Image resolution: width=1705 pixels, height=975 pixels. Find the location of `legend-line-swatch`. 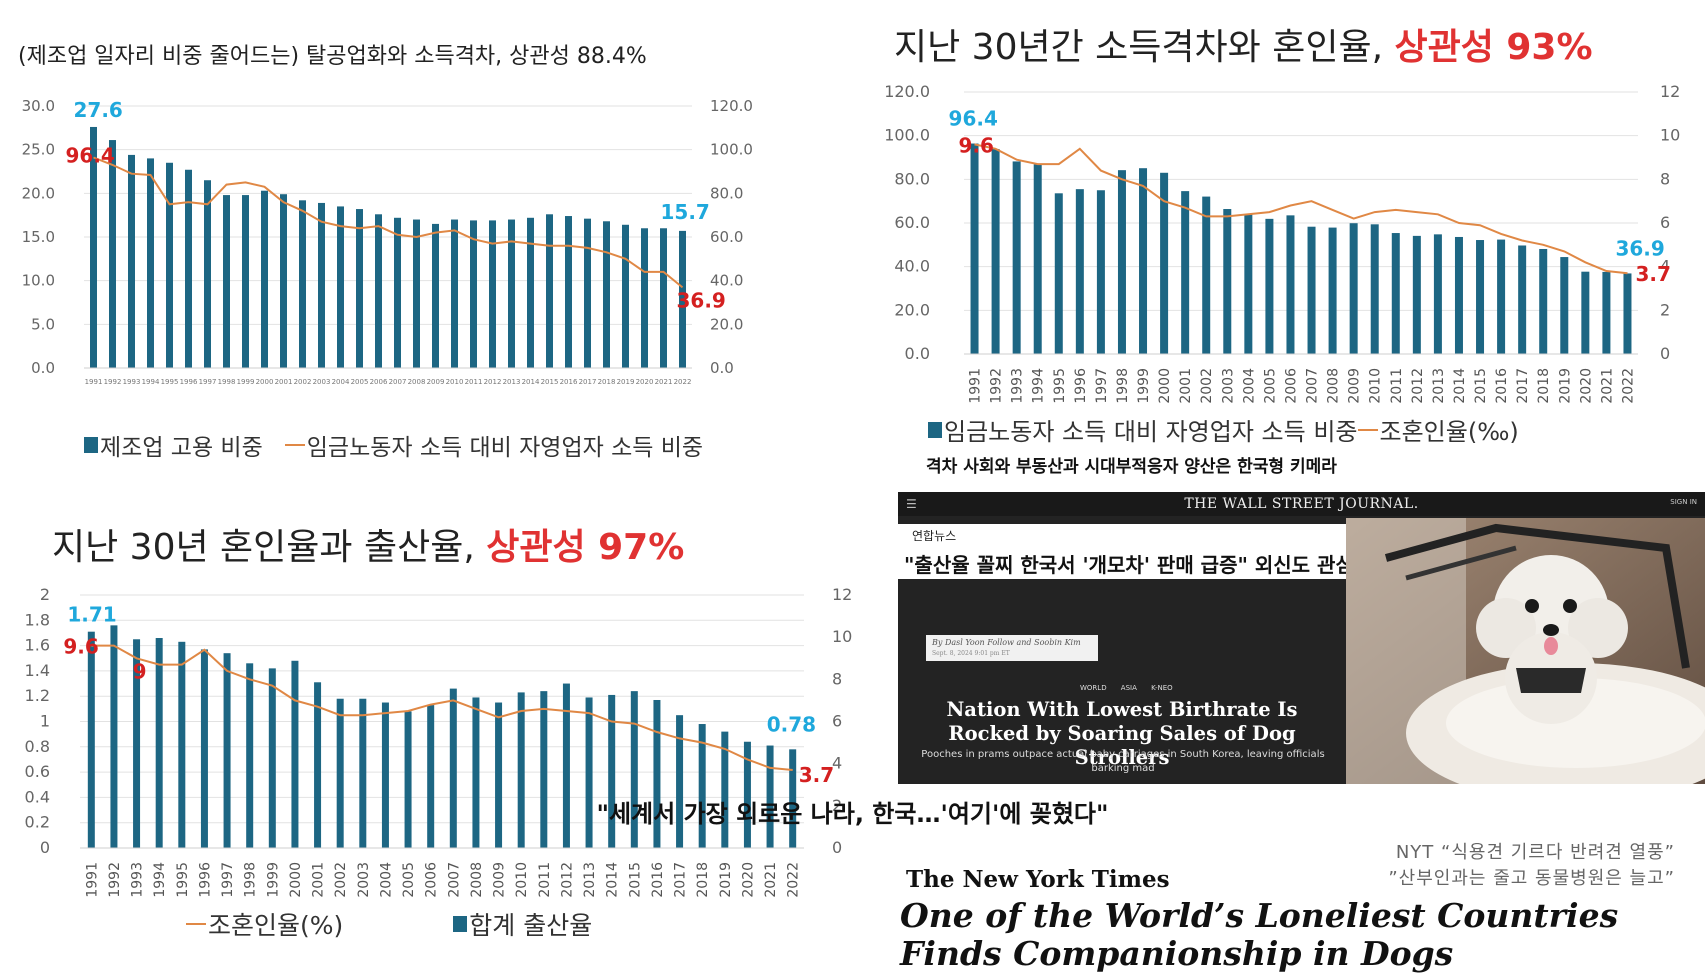

legend-line-swatch is located at coordinates (294, 445).